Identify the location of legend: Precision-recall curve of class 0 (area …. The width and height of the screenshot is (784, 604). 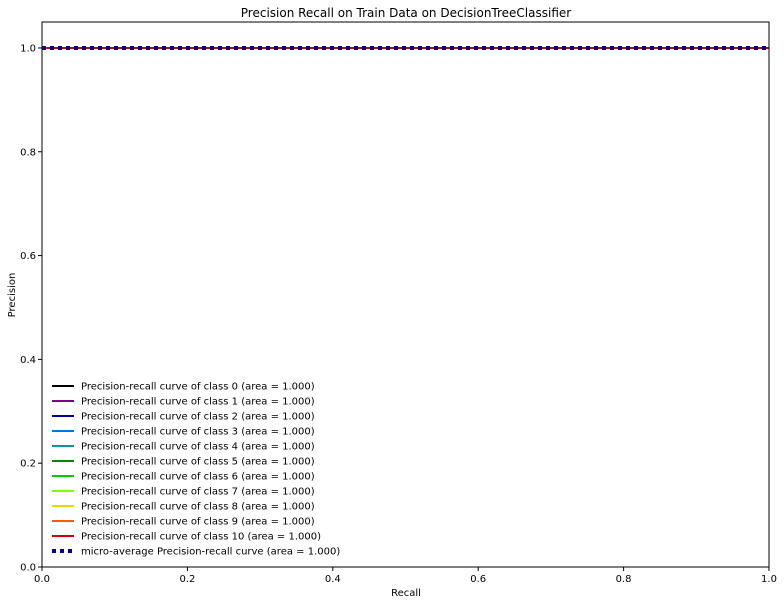
(196, 470).